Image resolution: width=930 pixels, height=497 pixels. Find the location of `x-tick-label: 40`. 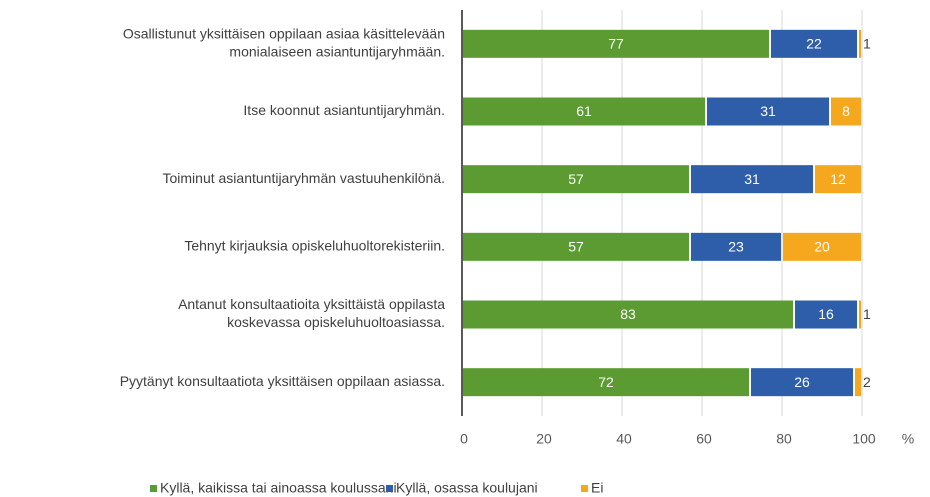

x-tick-label: 40 is located at coordinates (624, 439).